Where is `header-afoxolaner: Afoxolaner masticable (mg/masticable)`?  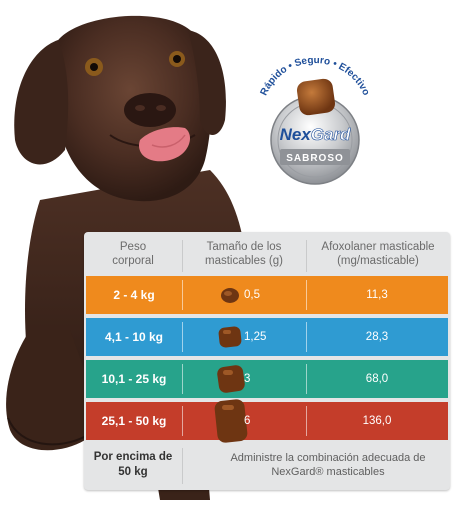
header-afoxolaner: Afoxolaner masticable (mg/masticable) is located at coordinates (378, 254).